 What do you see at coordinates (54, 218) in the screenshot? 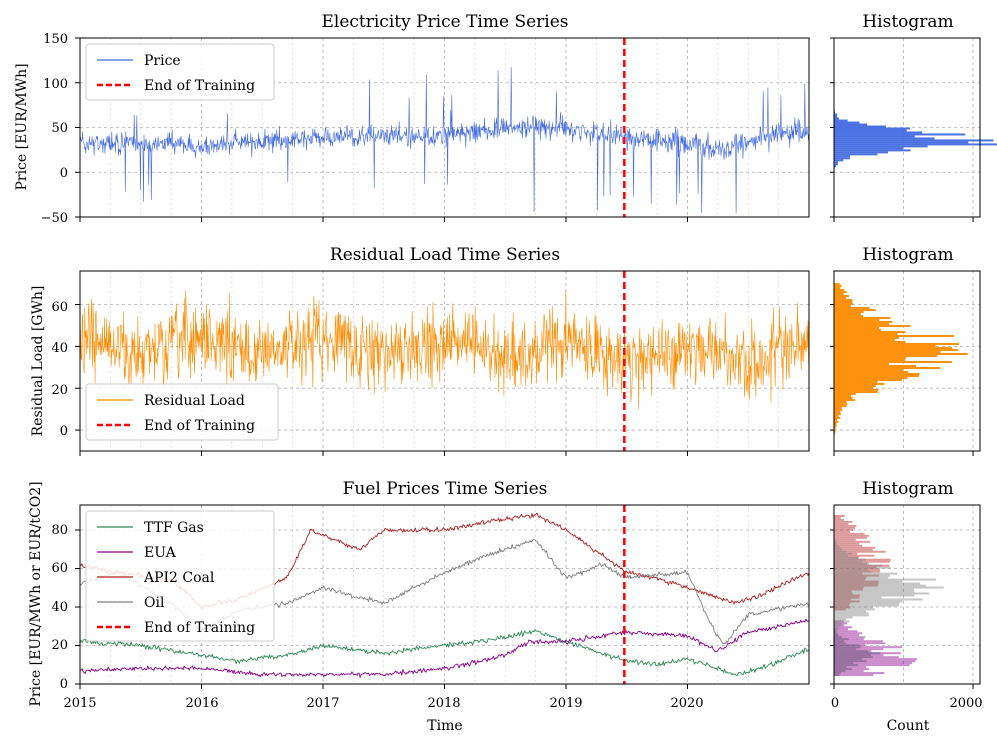
I see `price-ytick: −50` at bounding box center [54, 218].